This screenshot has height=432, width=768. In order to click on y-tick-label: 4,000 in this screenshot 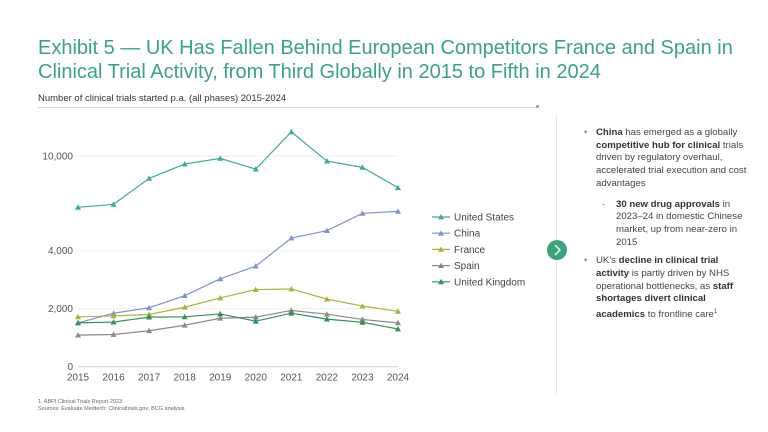, I will do `click(60, 251)`.